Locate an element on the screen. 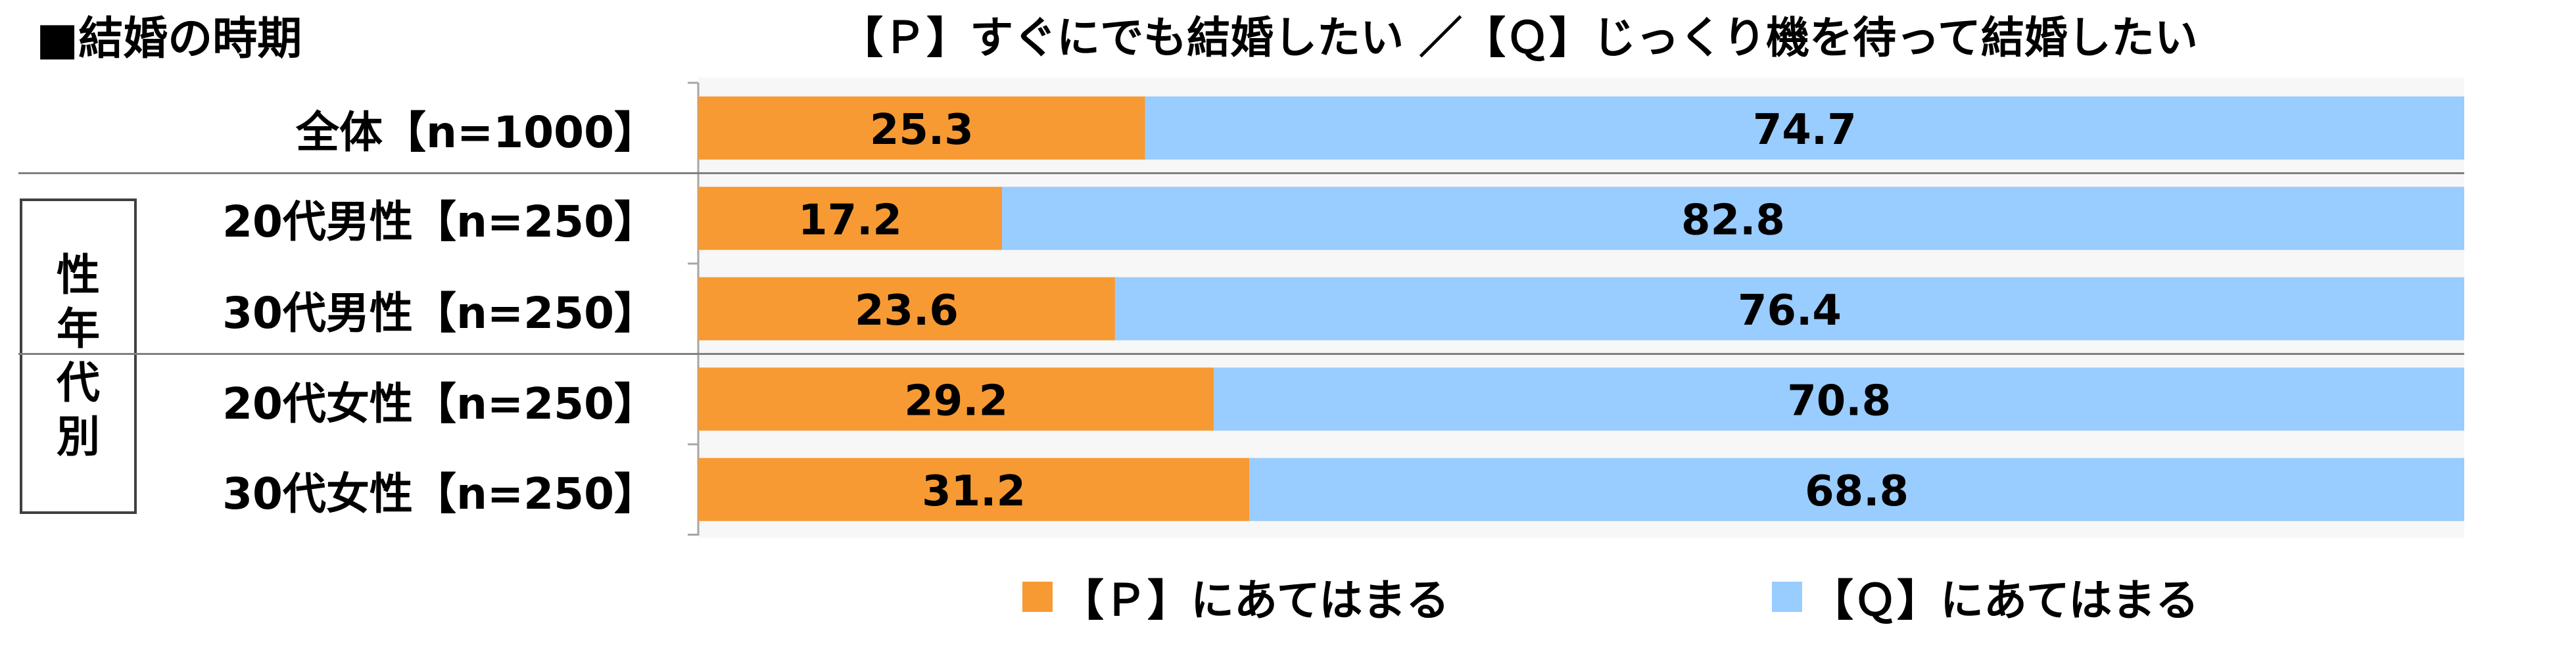 The width and height of the screenshot is (2576, 652). row-label-male-30s: 30代男性【n=250】 is located at coordinates (440, 313).